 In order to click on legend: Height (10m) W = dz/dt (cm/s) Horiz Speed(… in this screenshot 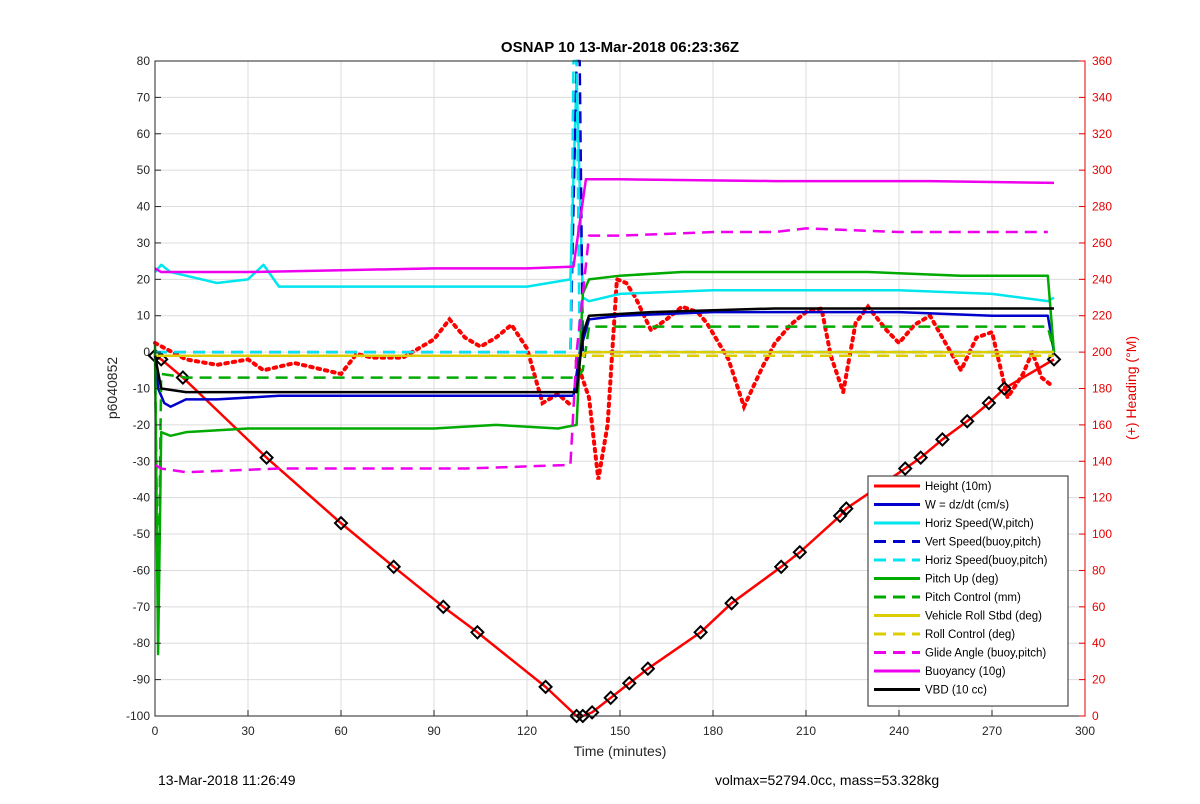, I will do `click(968, 591)`.